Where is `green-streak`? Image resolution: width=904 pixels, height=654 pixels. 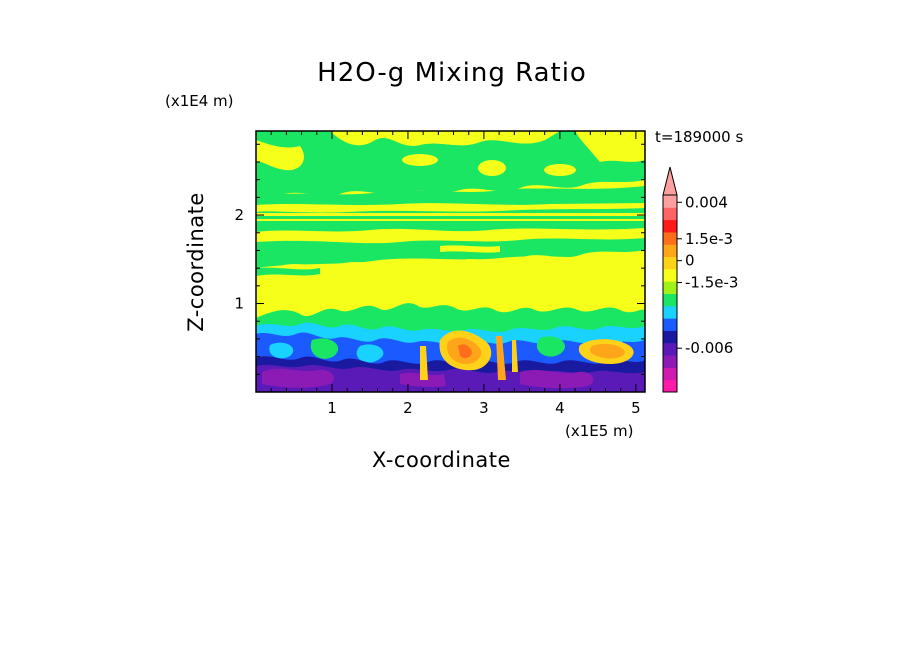
green-streak is located at coordinates (288, 271).